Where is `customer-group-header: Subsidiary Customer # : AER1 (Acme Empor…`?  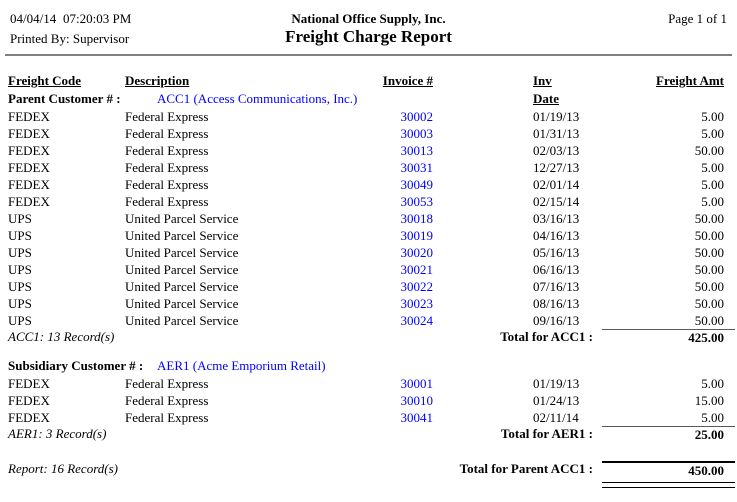
customer-group-header: Subsidiary Customer # : AER1 (Acme Empor… is located at coordinates (368, 366).